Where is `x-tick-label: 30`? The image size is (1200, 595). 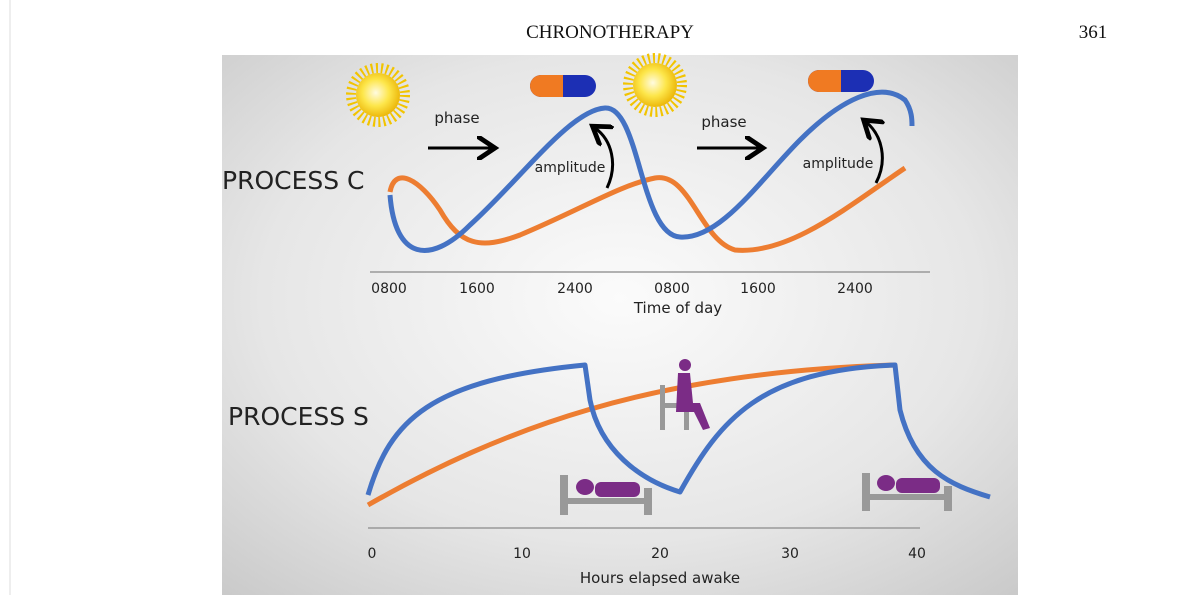 x-tick-label: 30 is located at coordinates (790, 554).